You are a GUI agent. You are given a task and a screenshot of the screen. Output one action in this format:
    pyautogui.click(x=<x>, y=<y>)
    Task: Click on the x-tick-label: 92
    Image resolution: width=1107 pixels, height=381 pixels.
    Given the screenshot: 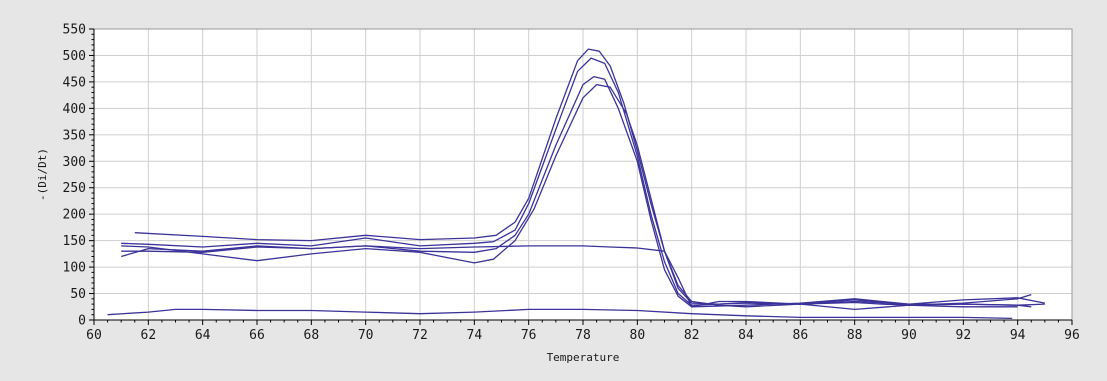 What is the action you would take?
    pyautogui.click(x=964, y=335)
    